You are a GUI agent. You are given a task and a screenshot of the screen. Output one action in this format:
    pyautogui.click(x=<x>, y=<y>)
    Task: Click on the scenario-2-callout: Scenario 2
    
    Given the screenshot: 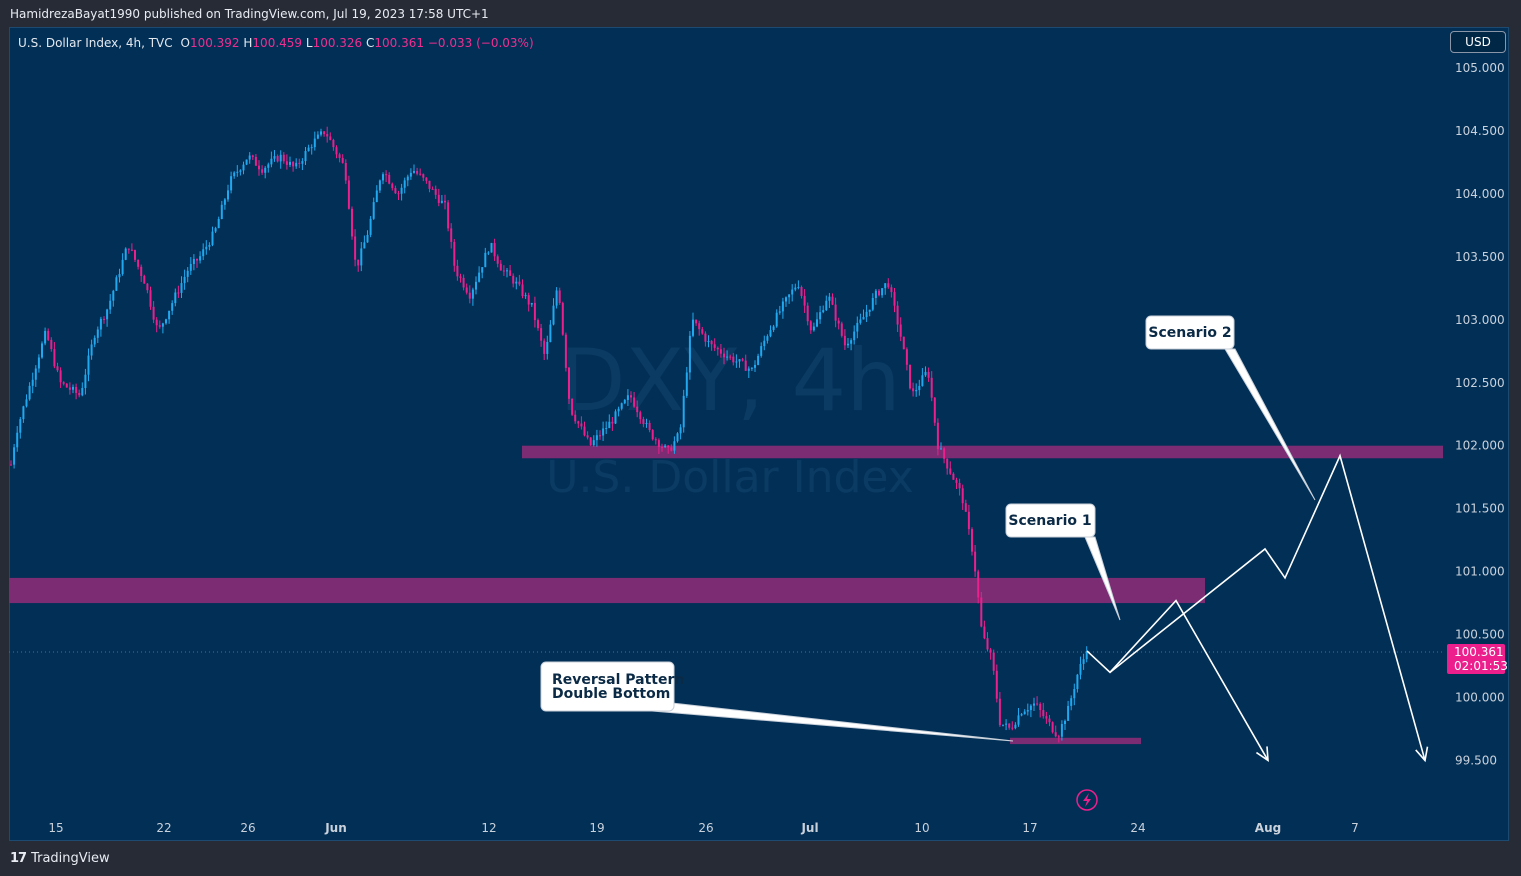 What is the action you would take?
    pyautogui.click(x=1230, y=408)
    